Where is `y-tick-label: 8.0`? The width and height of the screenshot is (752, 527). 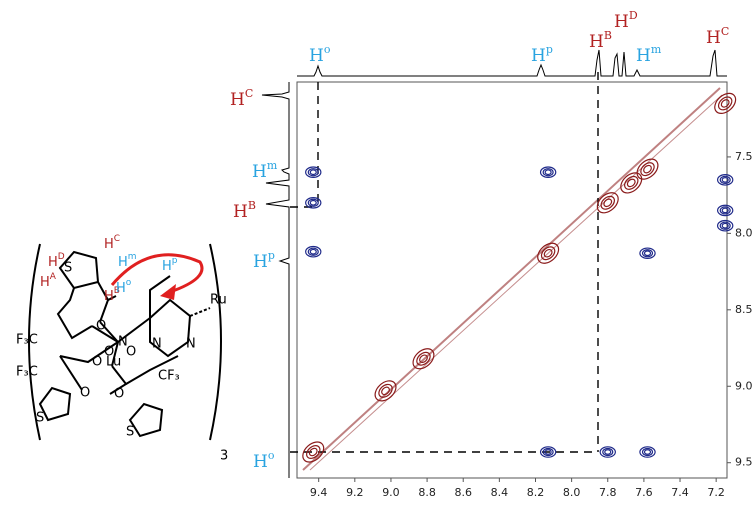 y-tick-label: 8.0 is located at coordinates (743, 232).